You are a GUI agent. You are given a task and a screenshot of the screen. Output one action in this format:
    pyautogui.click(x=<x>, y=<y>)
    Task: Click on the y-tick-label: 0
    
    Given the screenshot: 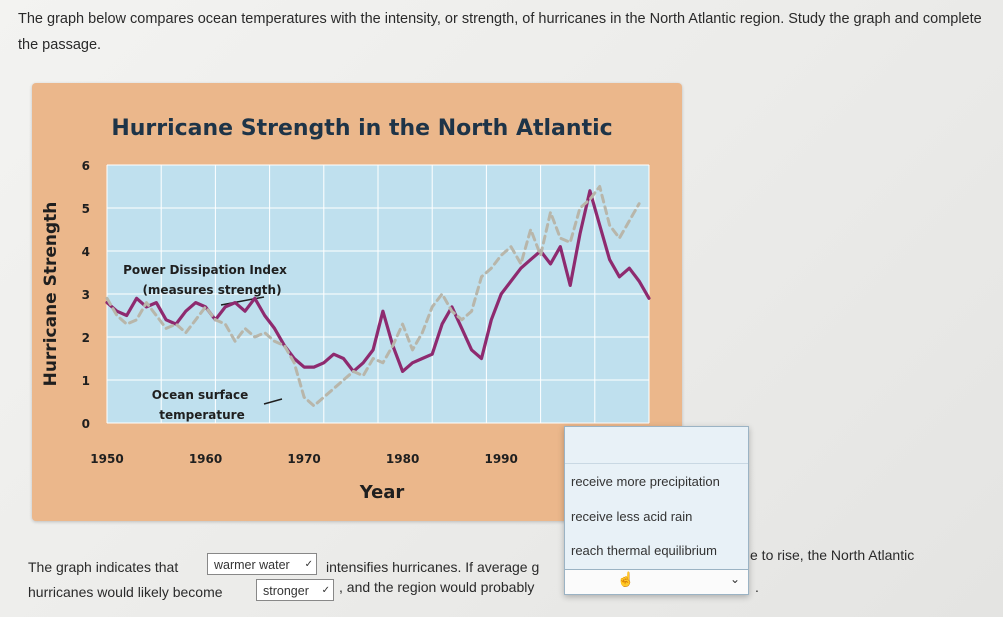 What is the action you would take?
    pyautogui.click(x=86, y=424)
    